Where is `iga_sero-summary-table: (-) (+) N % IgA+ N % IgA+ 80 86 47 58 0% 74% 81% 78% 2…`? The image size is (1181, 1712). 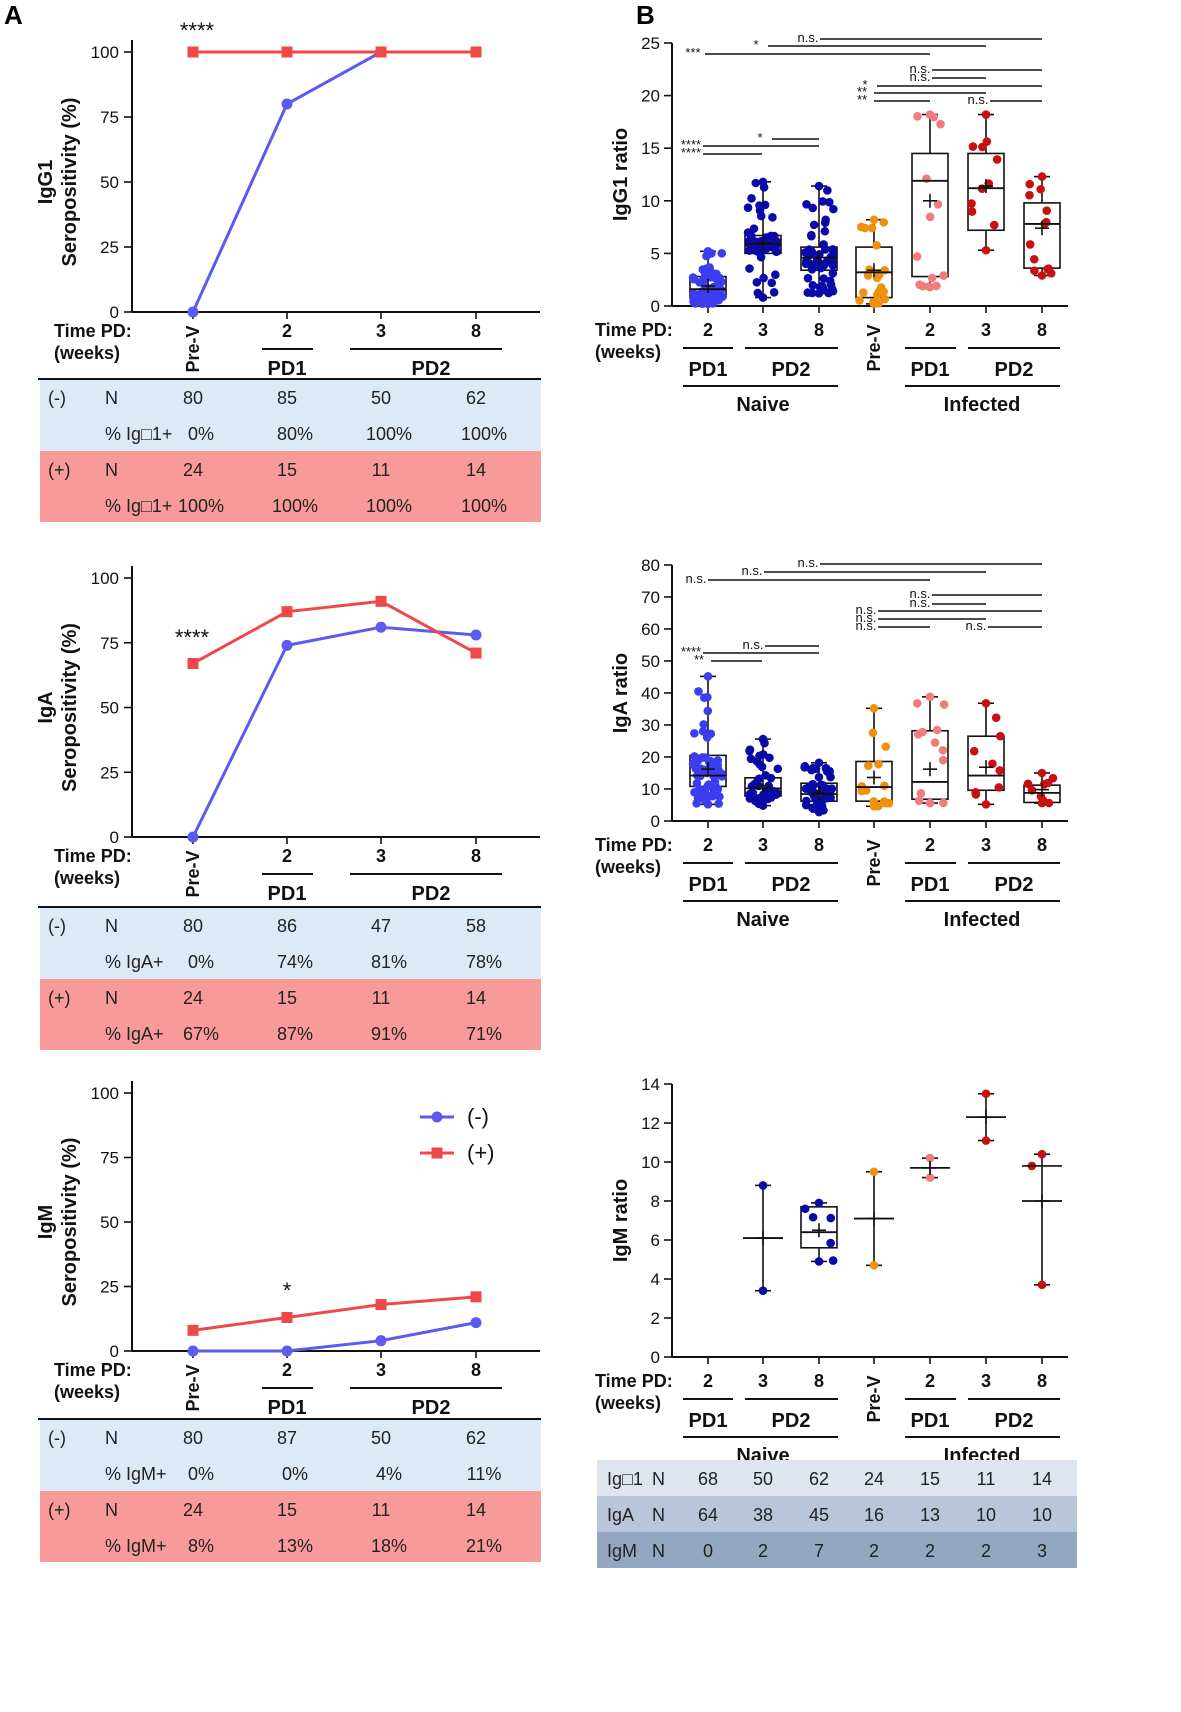
iga_sero-summary-table: (-) (+) N % IgA+ N % IgA+ 80 86 47 58 0% 74% 81% 78% 2… is located at coordinates (289, 978).